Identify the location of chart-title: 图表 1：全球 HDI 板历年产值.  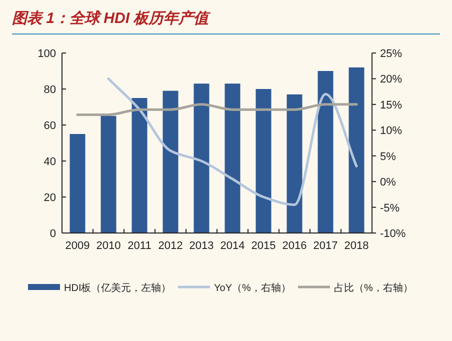
(111, 18).